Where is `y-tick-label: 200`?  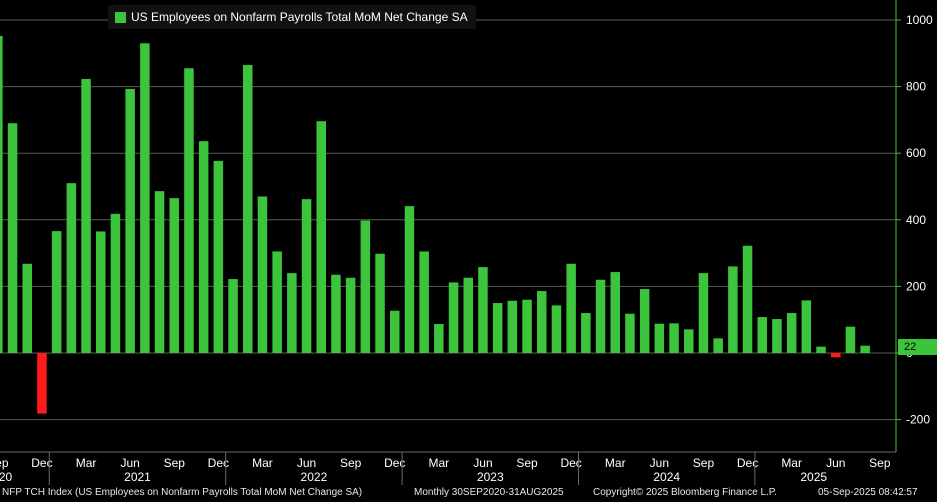 y-tick-label: 200 is located at coordinates (916, 286).